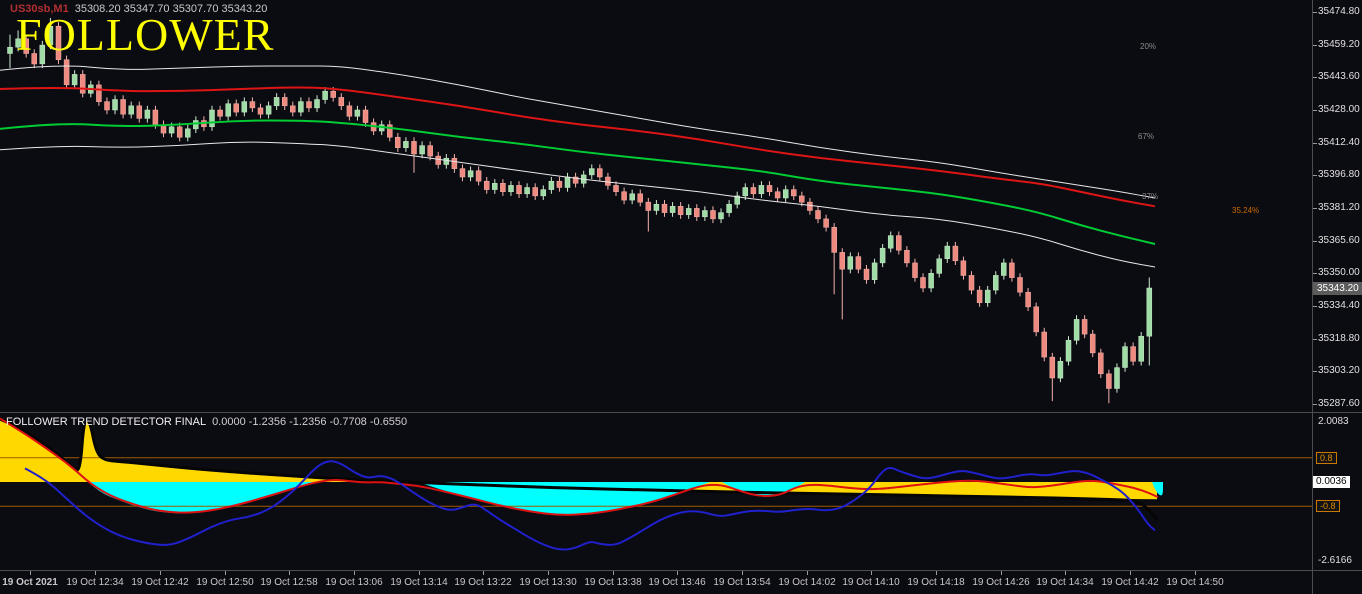 The image size is (1362, 594). I want to click on indicator-values: 0.0000 -1.2356 -1.2356 -0.7708 -0.6550, so click(310, 422).